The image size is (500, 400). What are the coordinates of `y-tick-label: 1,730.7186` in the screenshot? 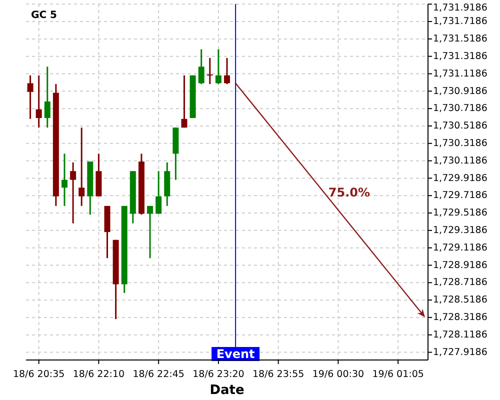 It's located at (460, 108).